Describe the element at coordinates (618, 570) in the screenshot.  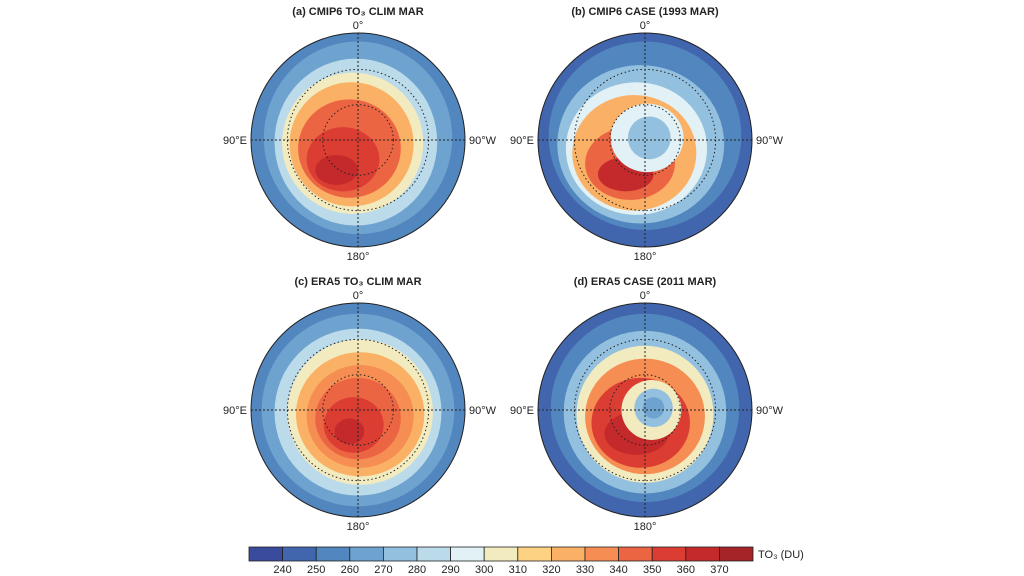
I see `colorbar-tick-label: 340` at that location.